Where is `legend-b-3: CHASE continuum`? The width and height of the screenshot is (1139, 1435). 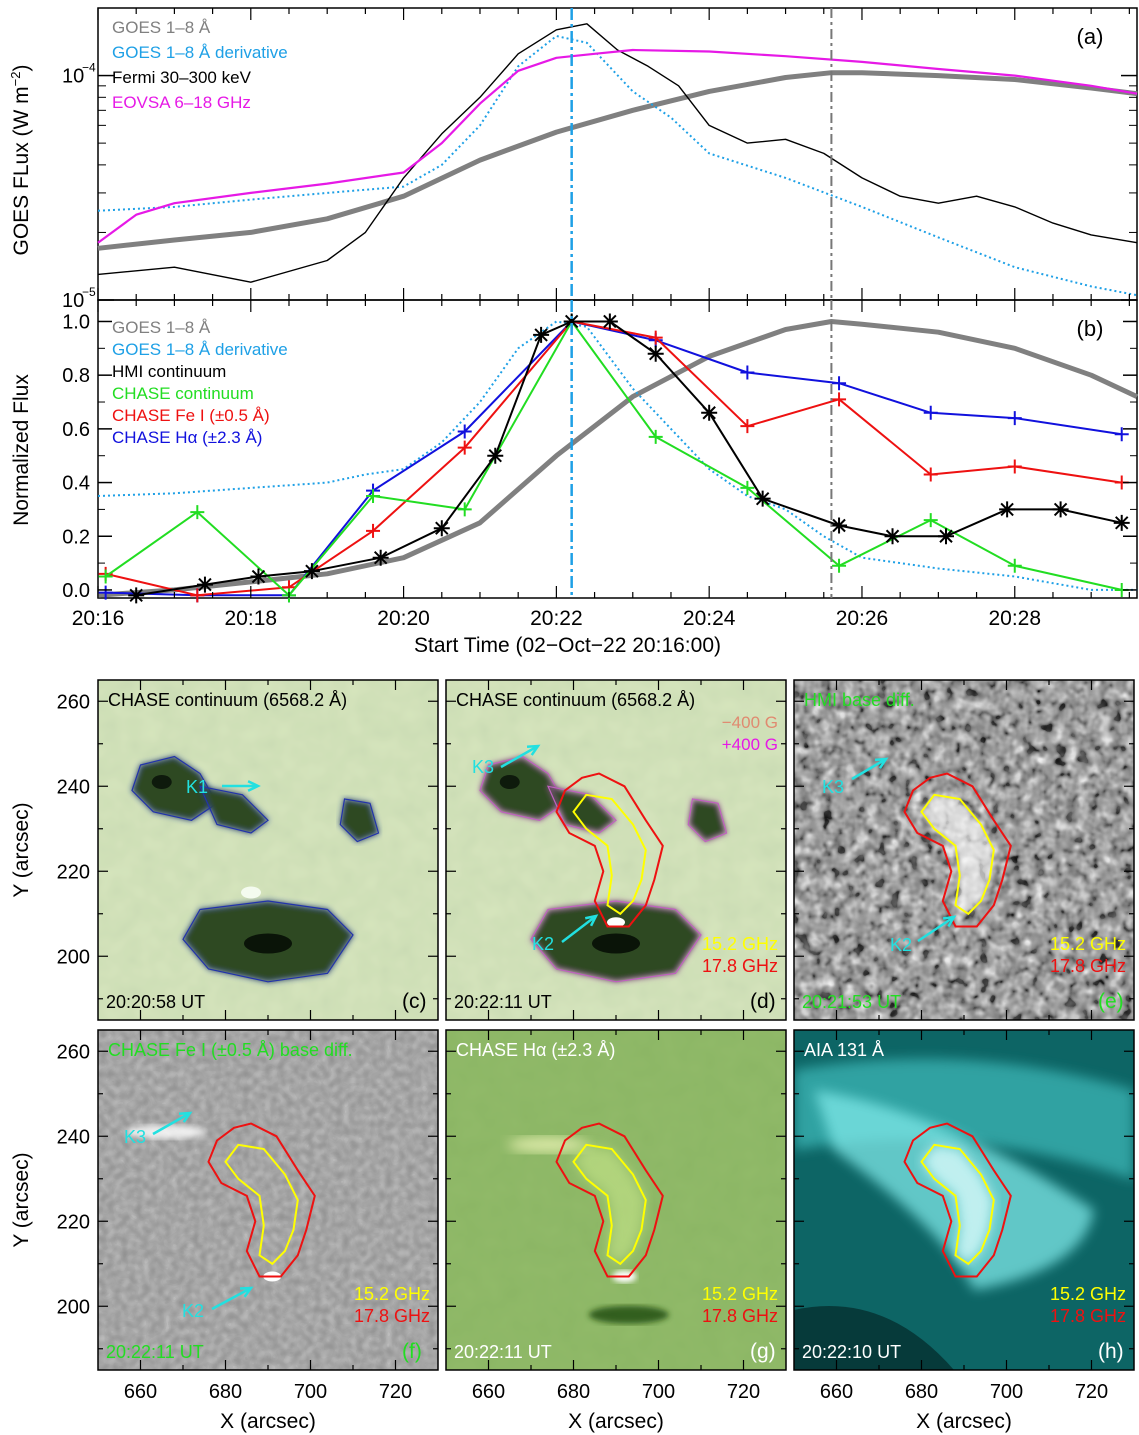 legend-b-3: CHASE continuum is located at coordinates (183, 393).